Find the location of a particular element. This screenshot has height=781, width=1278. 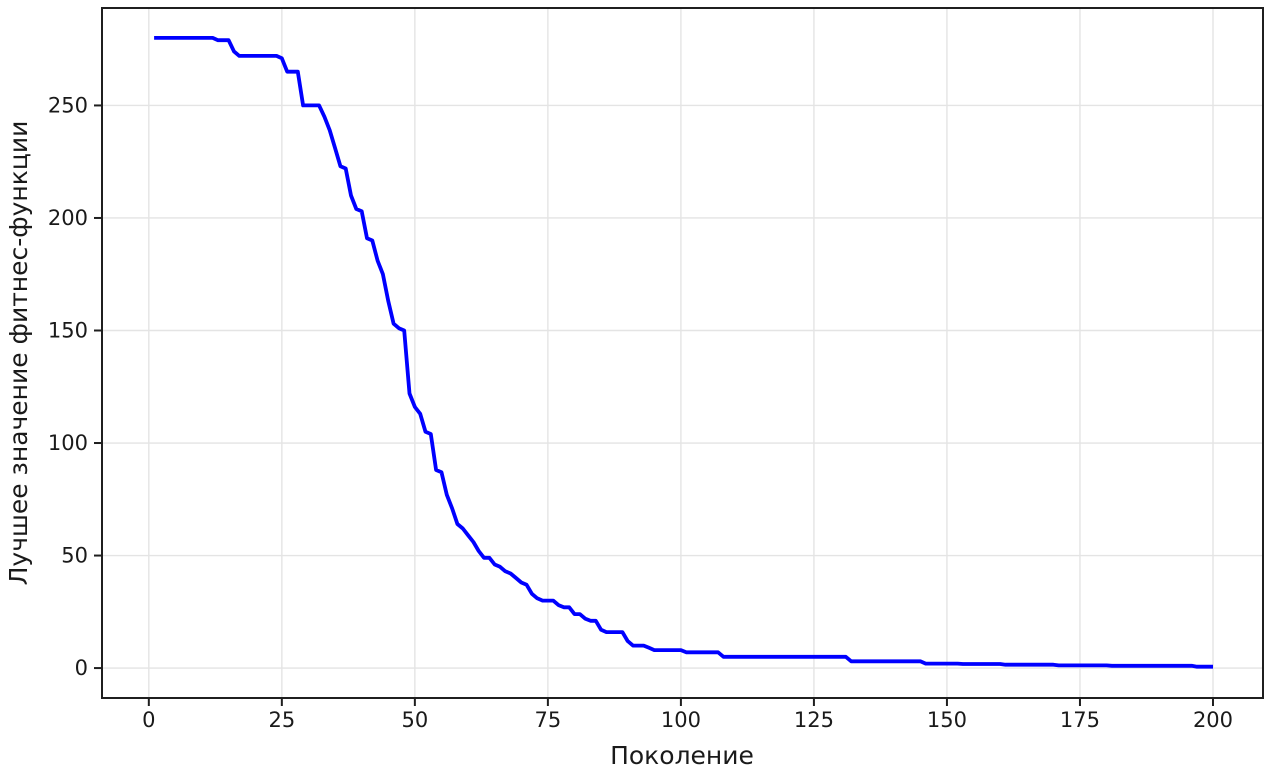

x-tick-label: 0 is located at coordinates (148, 720).